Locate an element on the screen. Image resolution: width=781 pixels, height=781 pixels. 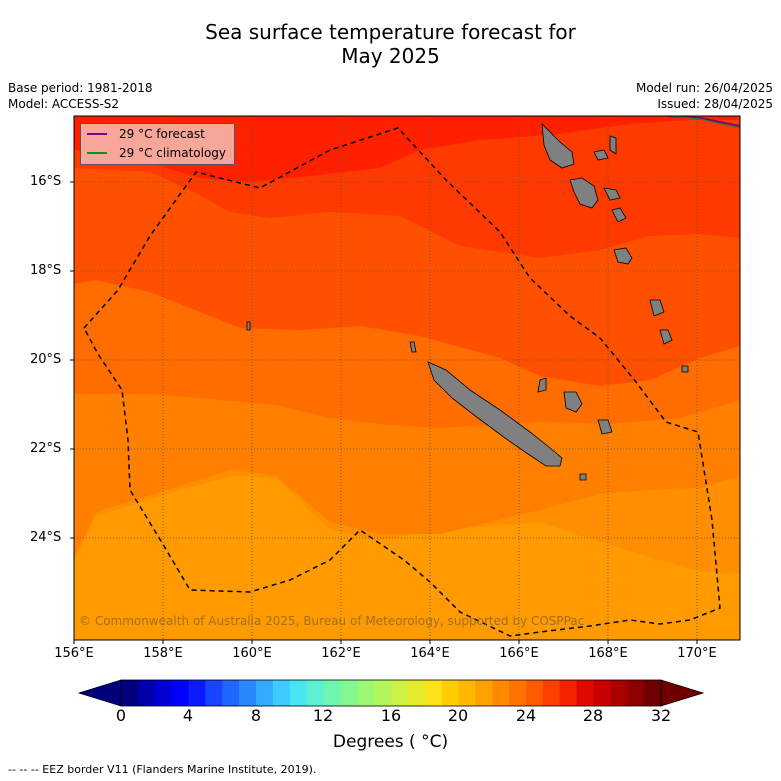
map-legend: 29 °C forecast 29 °C climatology is located at coordinates (157, 144).